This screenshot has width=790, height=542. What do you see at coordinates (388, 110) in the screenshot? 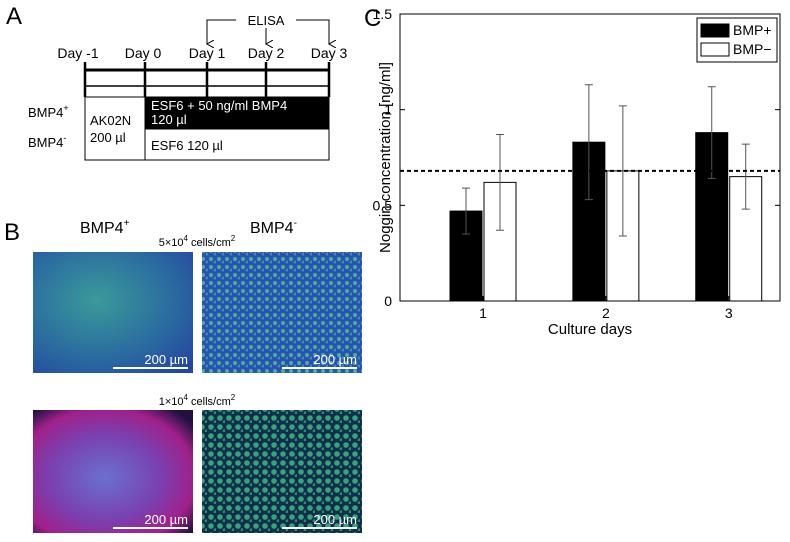
I see `y-tick-label: 1` at bounding box center [388, 110].